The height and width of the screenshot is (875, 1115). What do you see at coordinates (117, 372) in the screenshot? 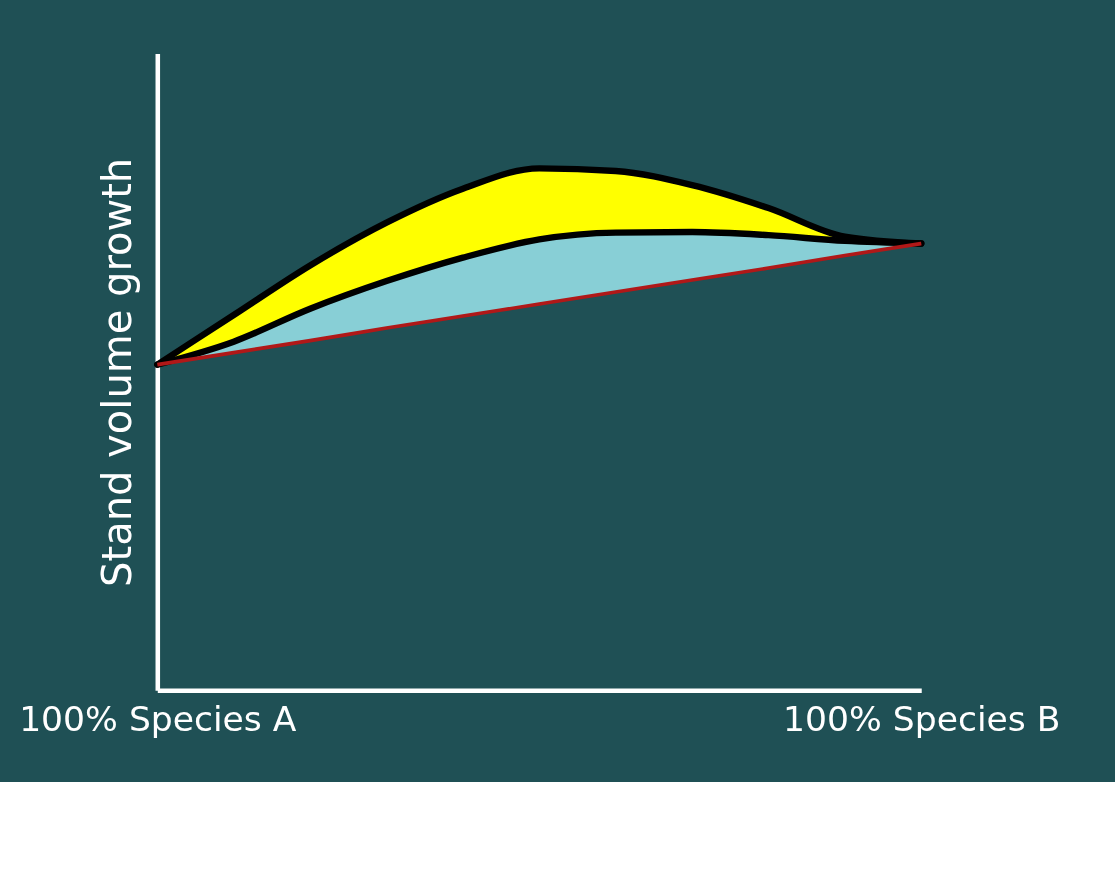
I see `y-axis-title: Stand volume growth` at bounding box center [117, 372].